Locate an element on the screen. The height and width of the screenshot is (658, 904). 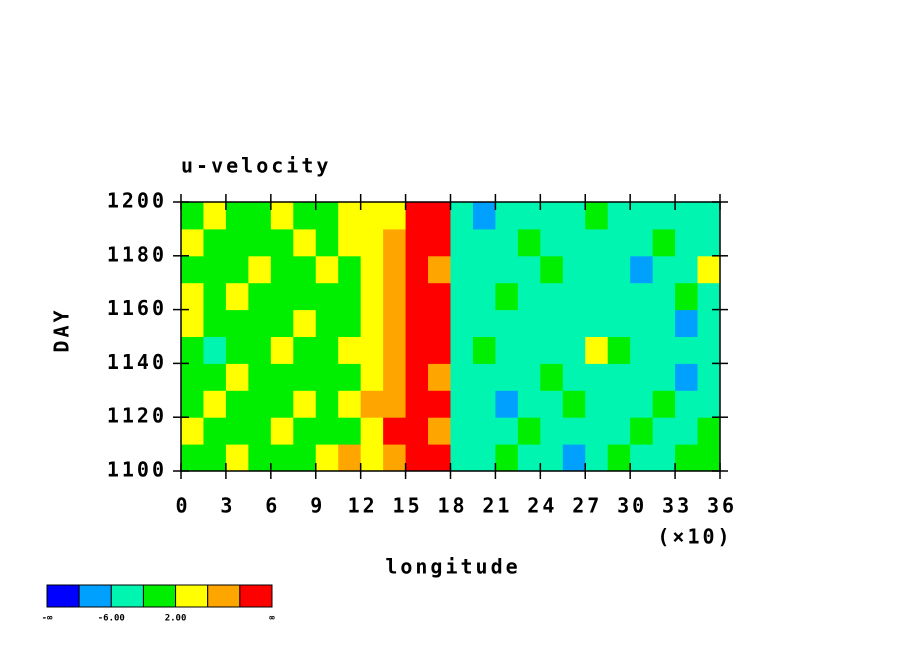
x-tick-label: 12 is located at coordinates (363, 506).